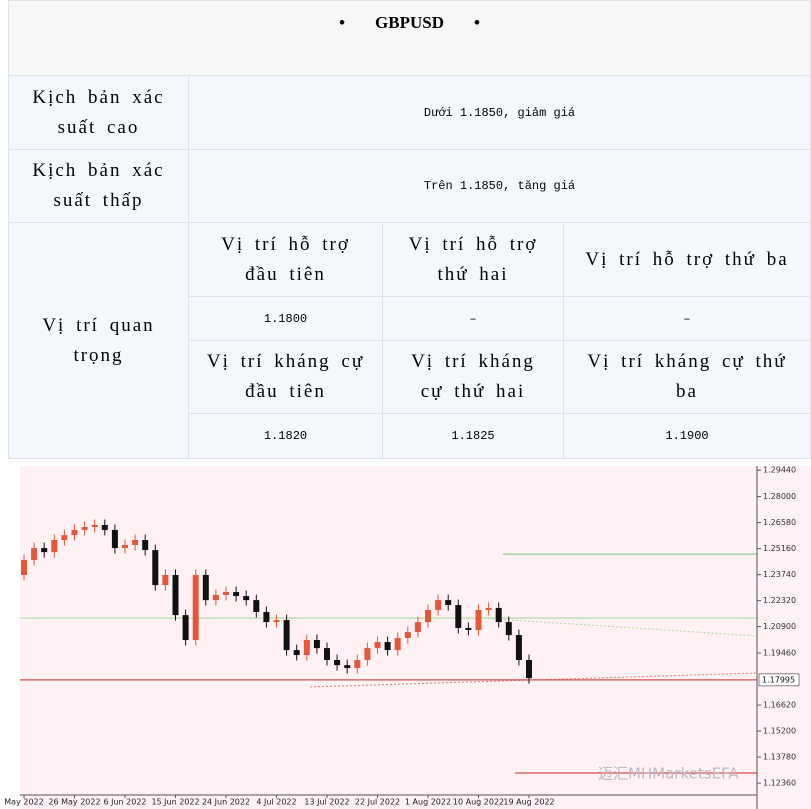 The height and width of the screenshot is (809, 811). I want to click on last-price-box, so click(779, 680).